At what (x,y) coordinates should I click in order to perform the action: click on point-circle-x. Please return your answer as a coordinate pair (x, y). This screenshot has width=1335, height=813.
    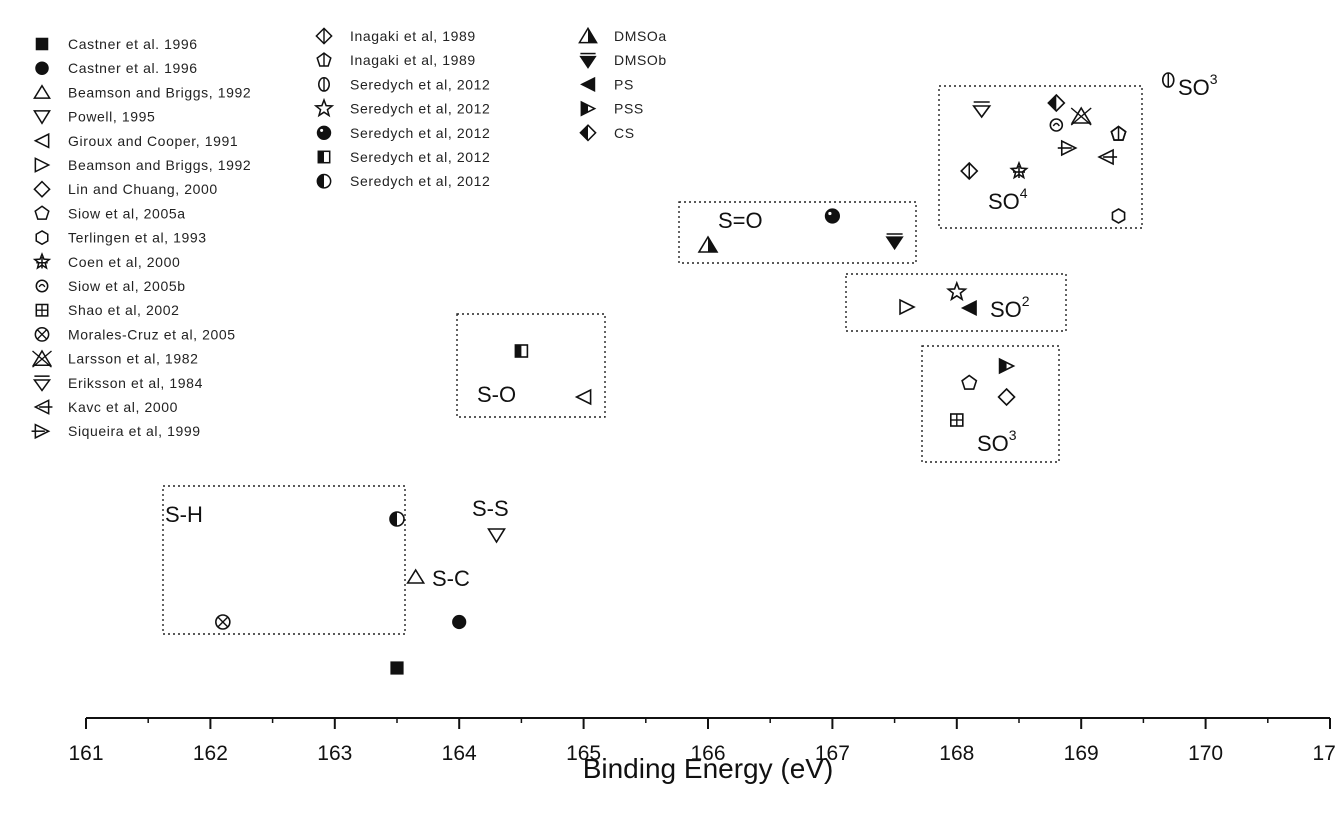
    Looking at the image, I should click on (223, 622).